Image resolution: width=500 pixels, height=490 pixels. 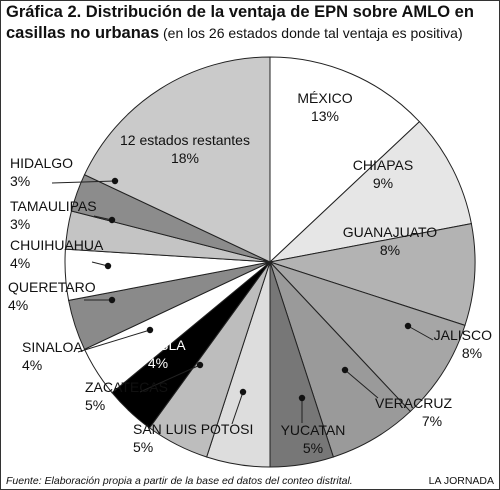 I want to click on slice-label: SINALOA, so click(x=52, y=347).